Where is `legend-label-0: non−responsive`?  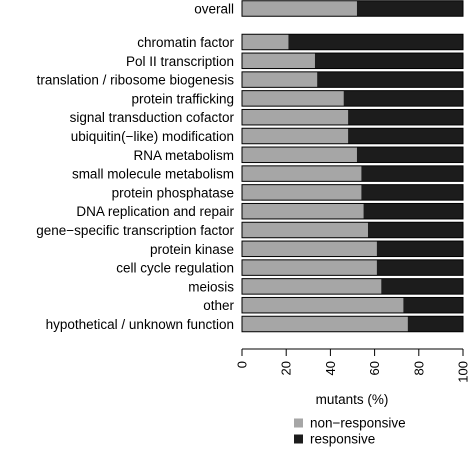
legend-label-0: non−responsive is located at coordinates (358, 423).